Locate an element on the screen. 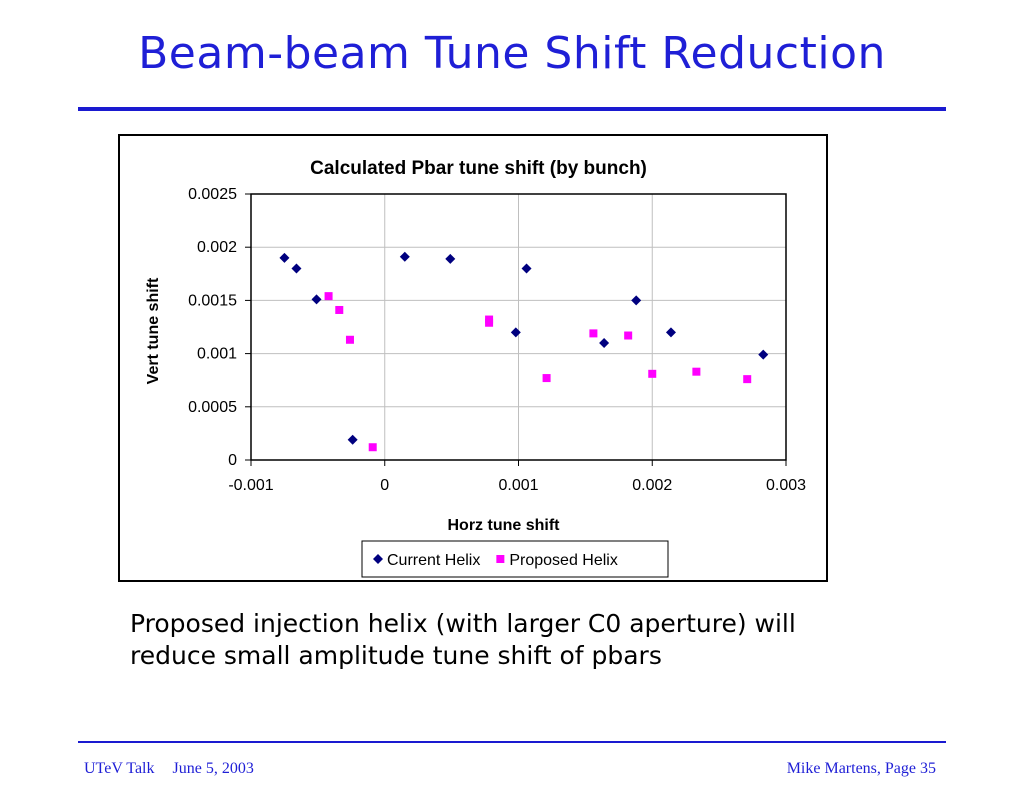  footer-page: Mike Martens, Page 35 is located at coordinates (861, 768).